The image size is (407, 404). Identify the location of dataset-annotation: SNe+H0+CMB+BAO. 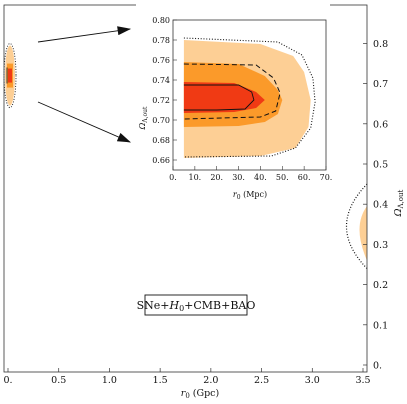
(196, 305).